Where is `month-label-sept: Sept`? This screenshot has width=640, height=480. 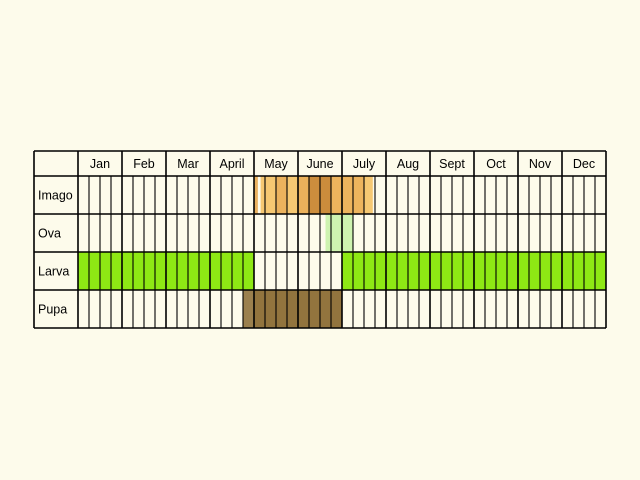
month-label-sept: Sept is located at coordinates (452, 164).